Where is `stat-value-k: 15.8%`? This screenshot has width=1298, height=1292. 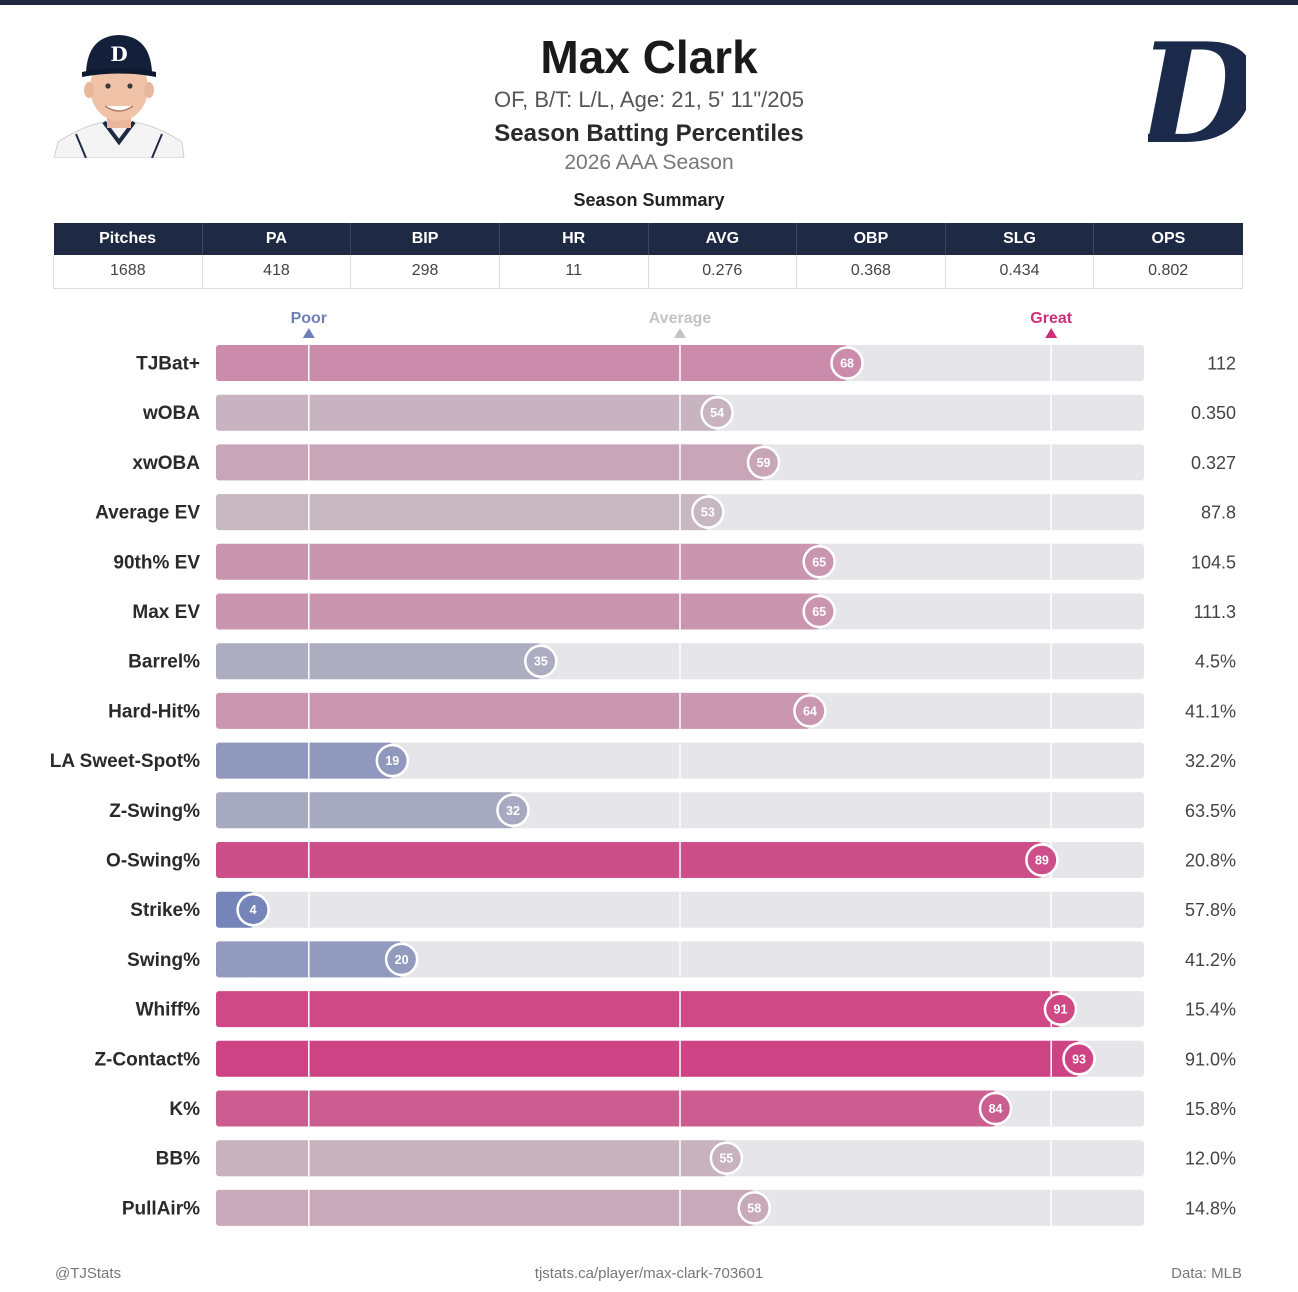
stat-value-k: 15.8% is located at coordinates (1210, 1109).